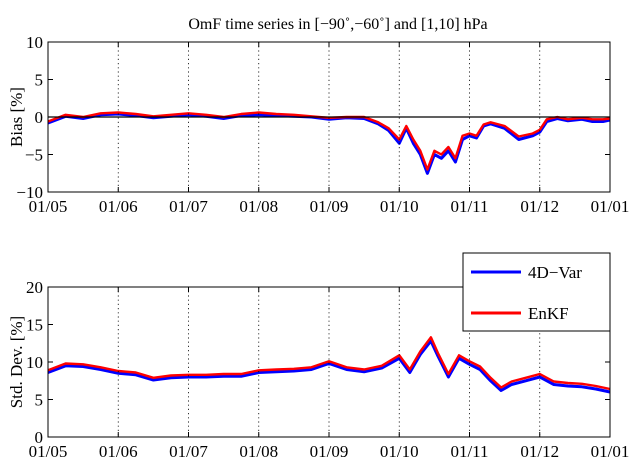 The height and width of the screenshot is (471, 633). Describe the element at coordinates (188, 206) in the screenshot. I see `bias-x-tick-label: 01/07` at that location.